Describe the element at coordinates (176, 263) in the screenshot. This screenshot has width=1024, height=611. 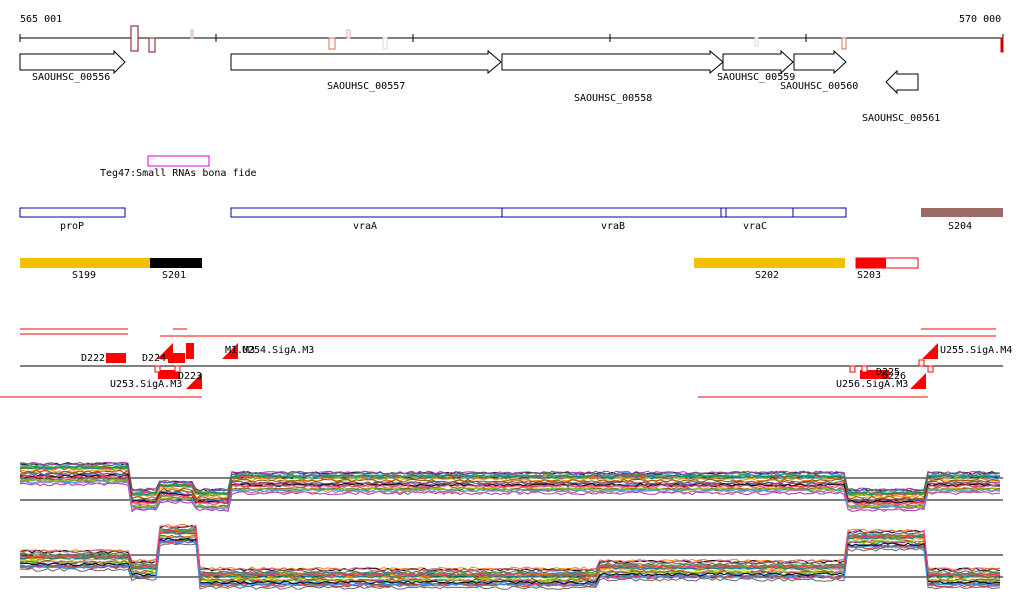
I see `segment-s201` at that location.